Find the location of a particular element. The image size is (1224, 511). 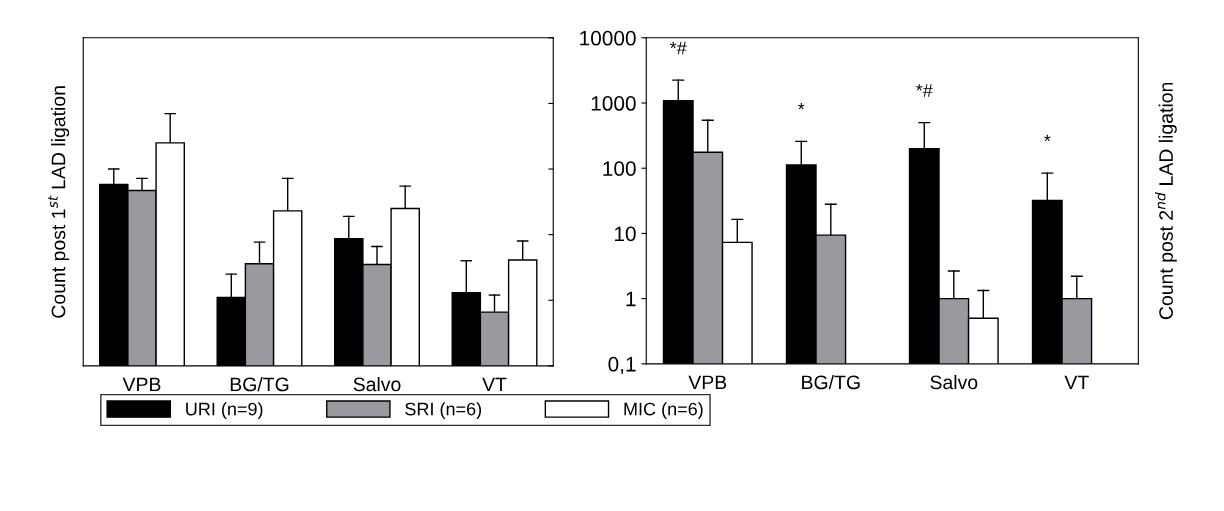

y-axis-title: Count post 2$^{nd}$ LAD ligation is located at coordinates (1165, 201).